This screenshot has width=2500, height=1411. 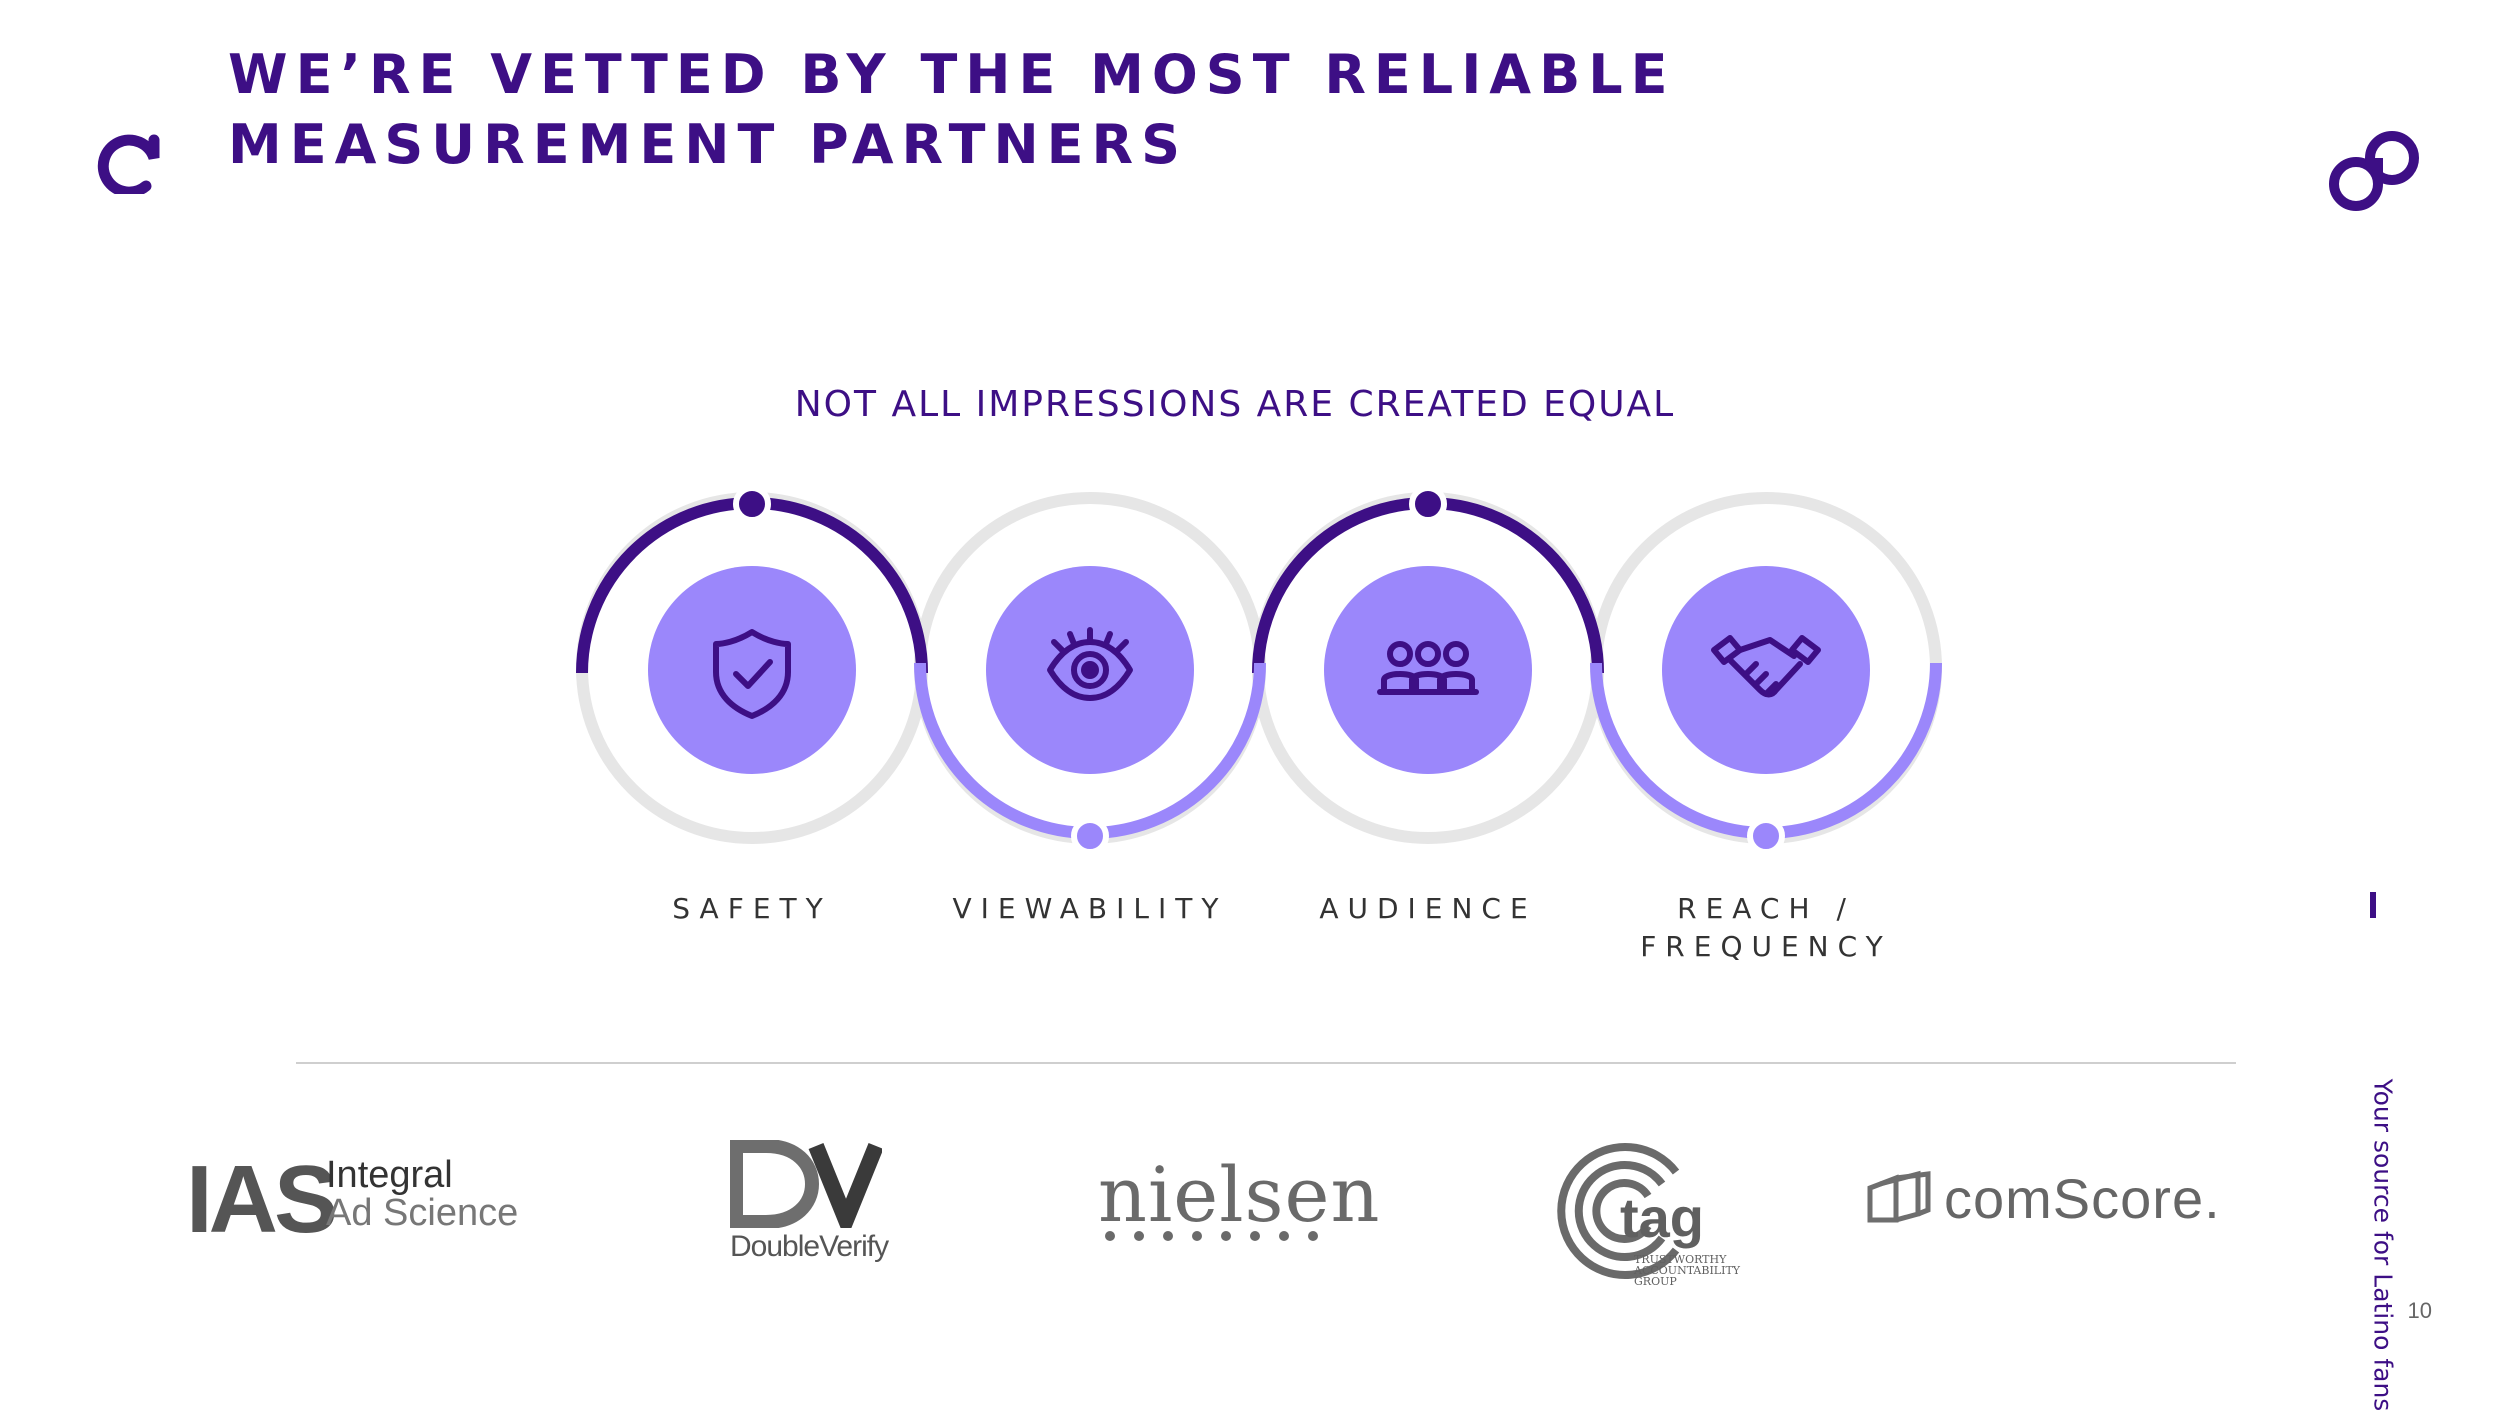 I want to click on page-title-line-1: WE’RE VETTED BY THE MOST RELIABLE, so click(x=952, y=74).